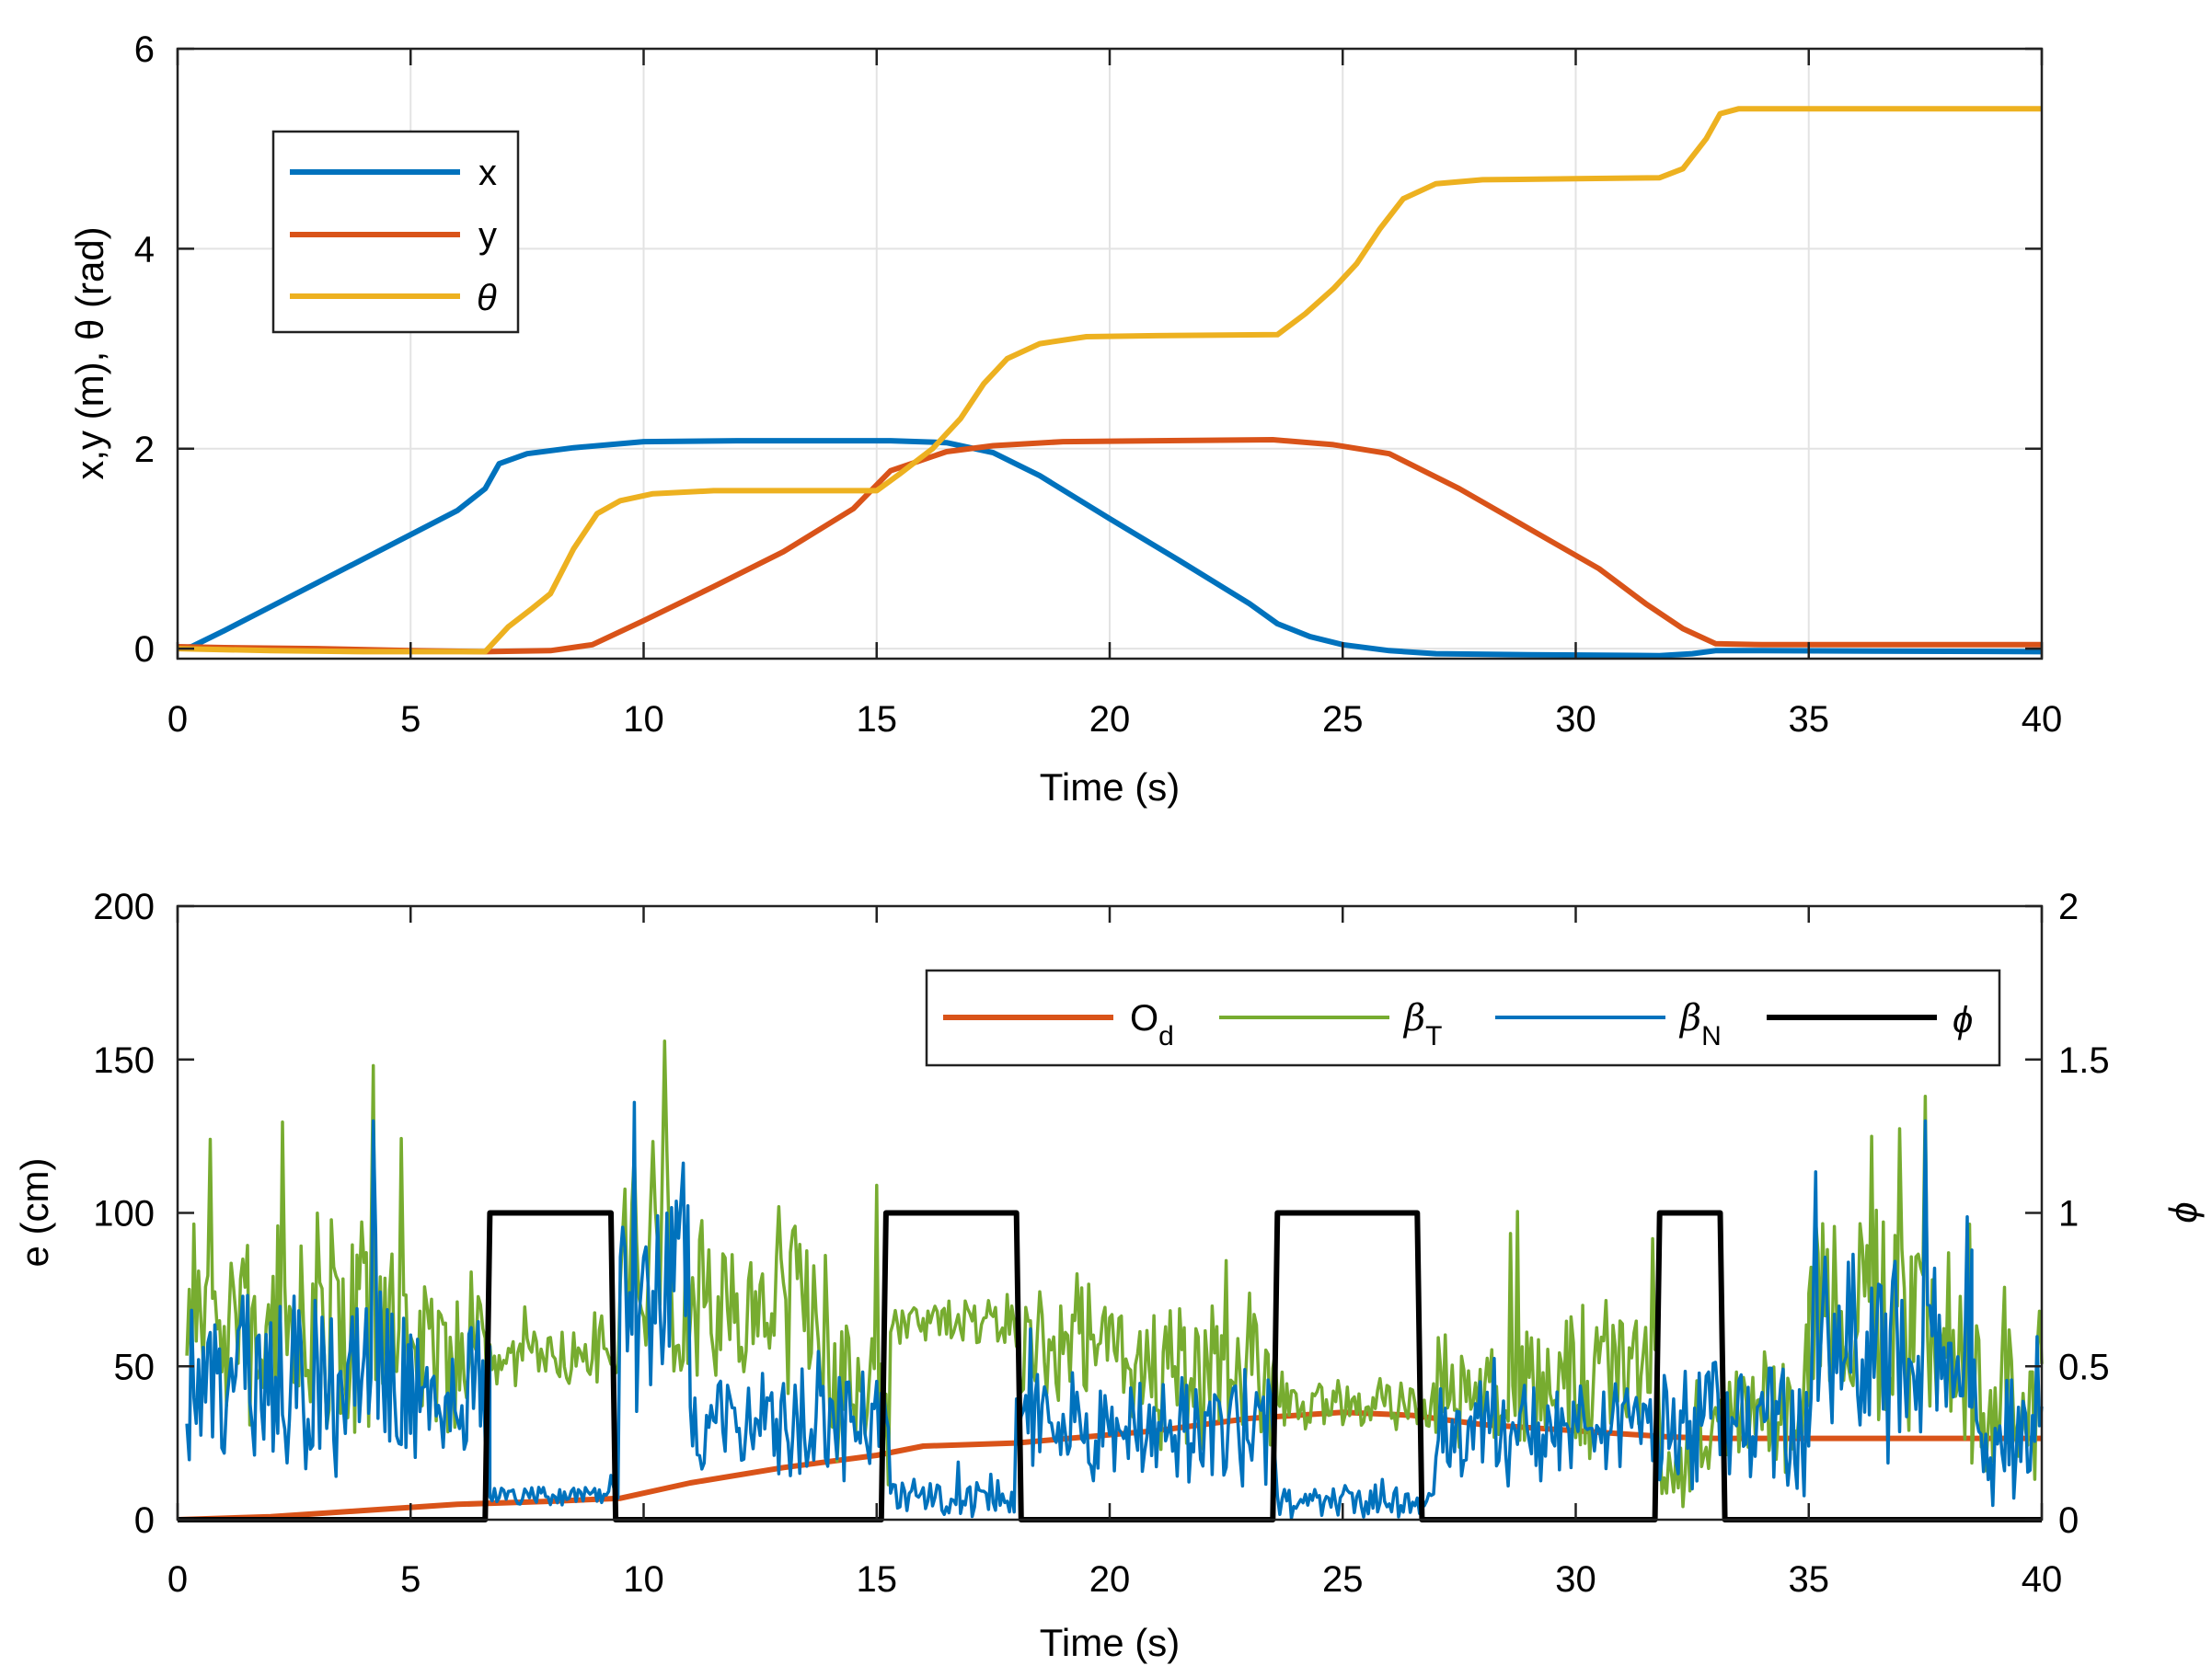  What do you see at coordinates (1689, 1018) in the screenshot?
I see `legend-label-beta-n-base: β` at bounding box center [1689, 1018].